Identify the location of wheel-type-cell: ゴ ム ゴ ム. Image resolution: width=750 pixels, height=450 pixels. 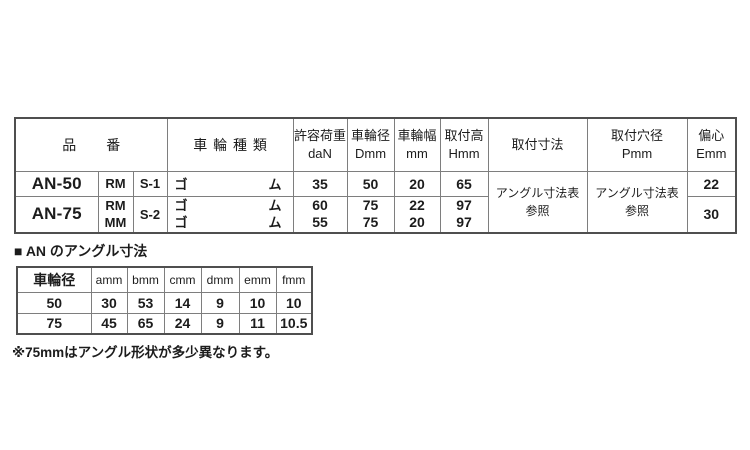
(230, 214).